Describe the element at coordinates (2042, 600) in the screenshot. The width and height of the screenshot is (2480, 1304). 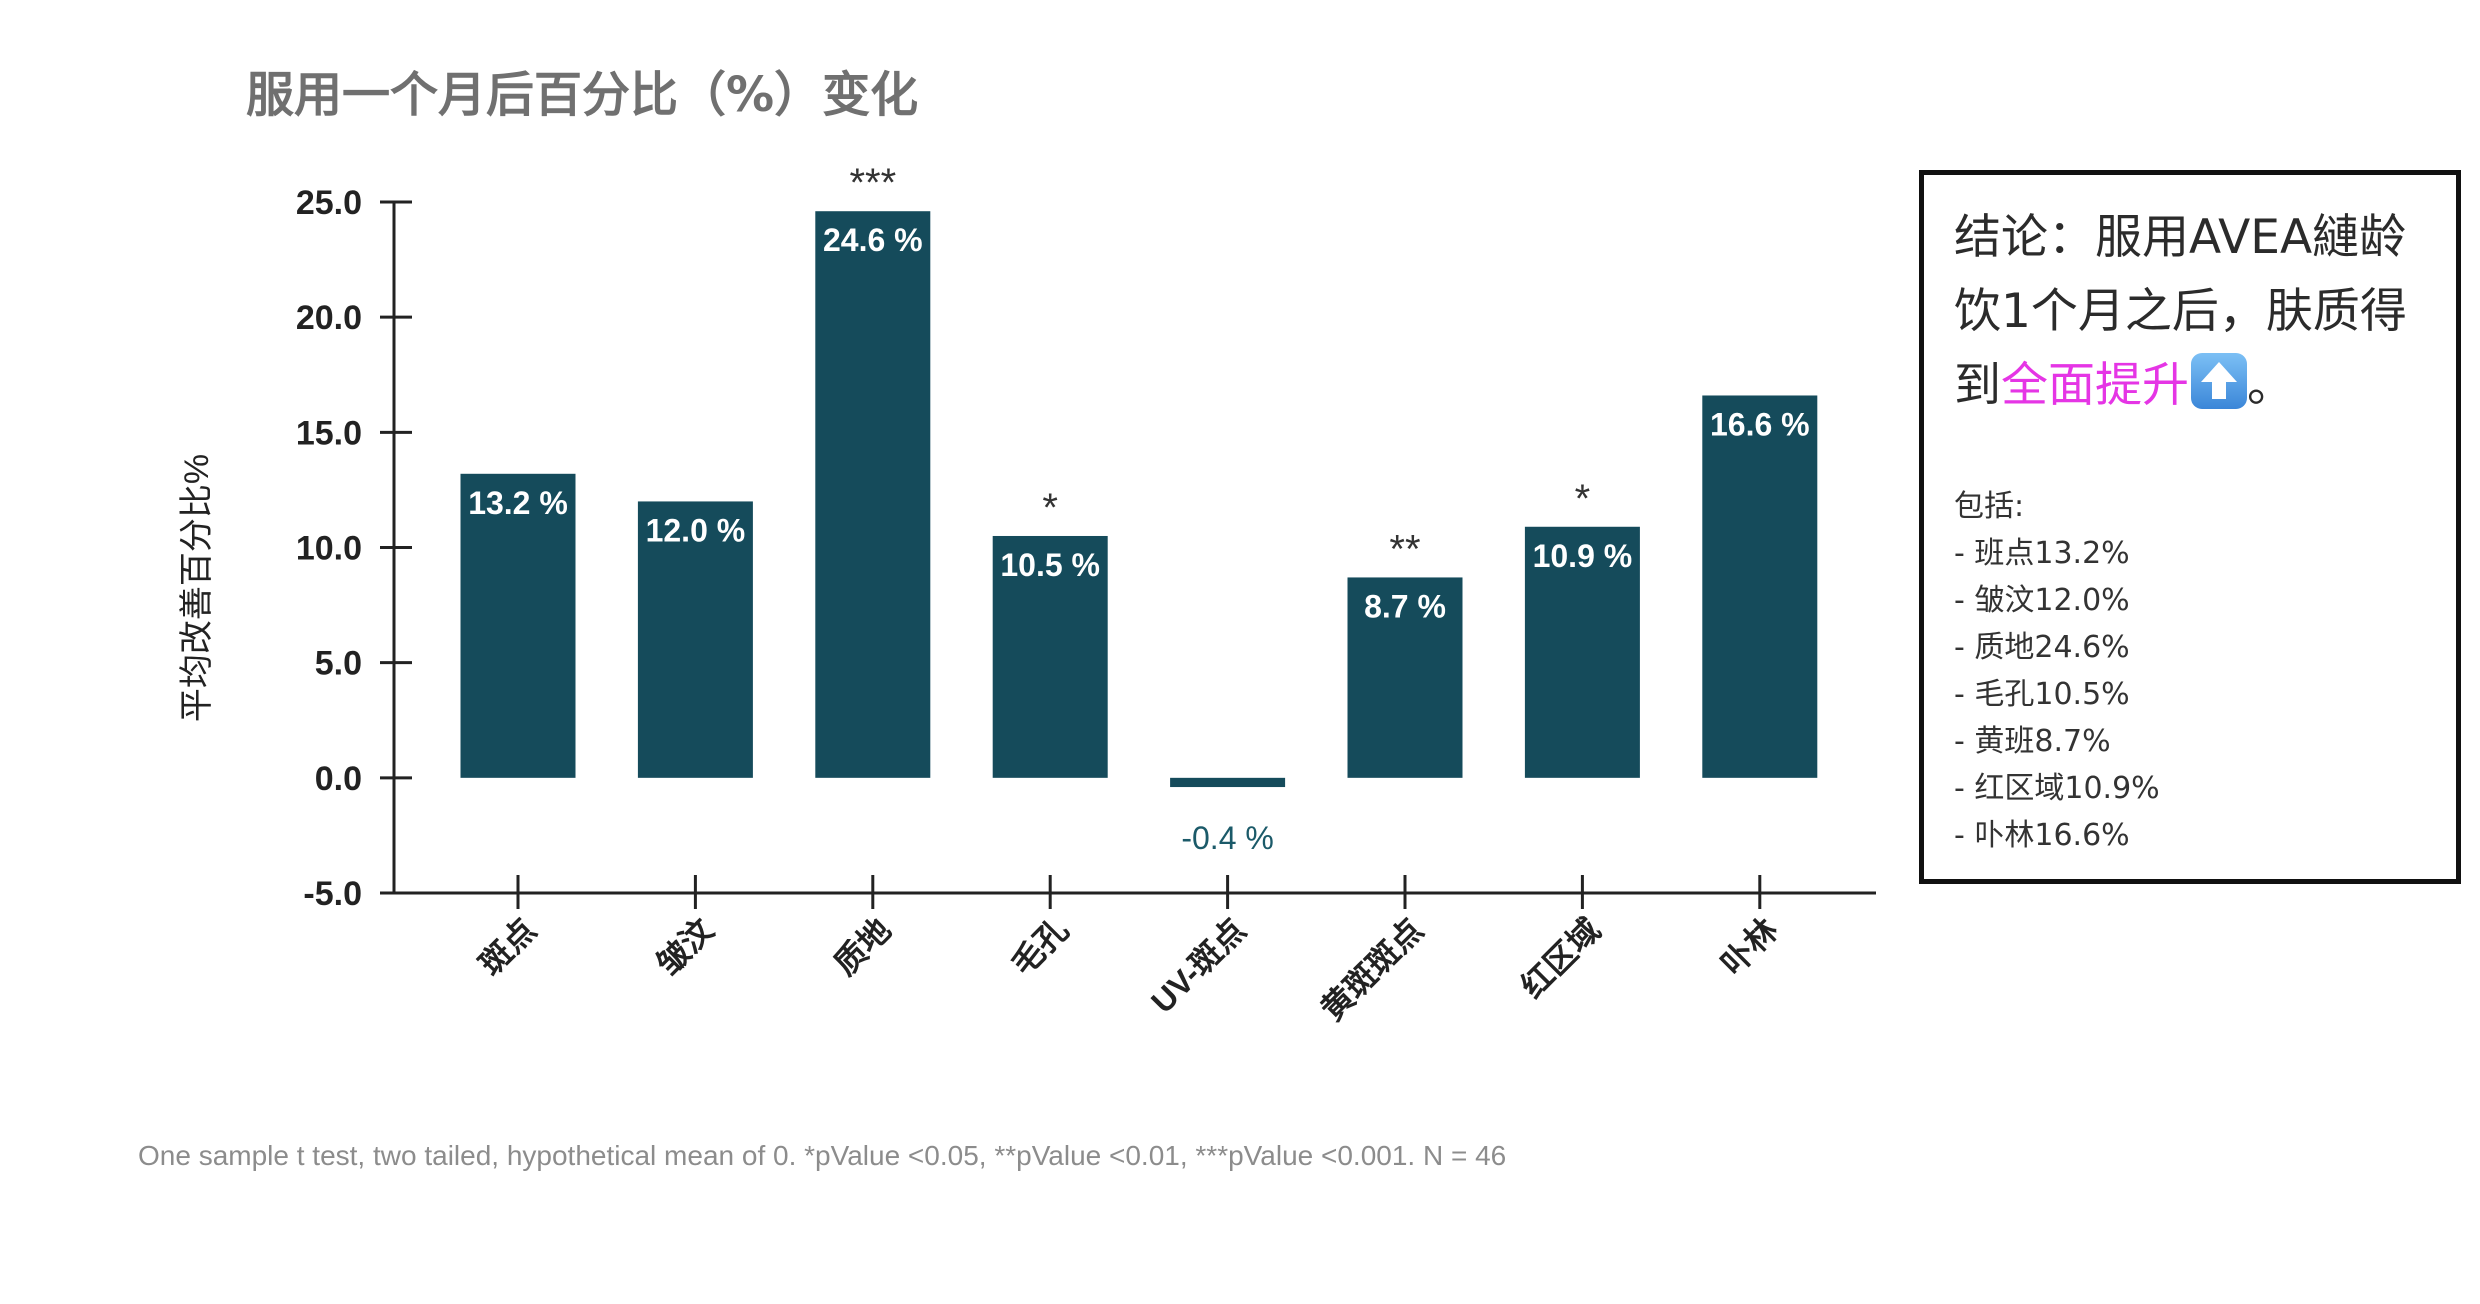
I see `includes-item: - 皱汶12.0%` at that location.